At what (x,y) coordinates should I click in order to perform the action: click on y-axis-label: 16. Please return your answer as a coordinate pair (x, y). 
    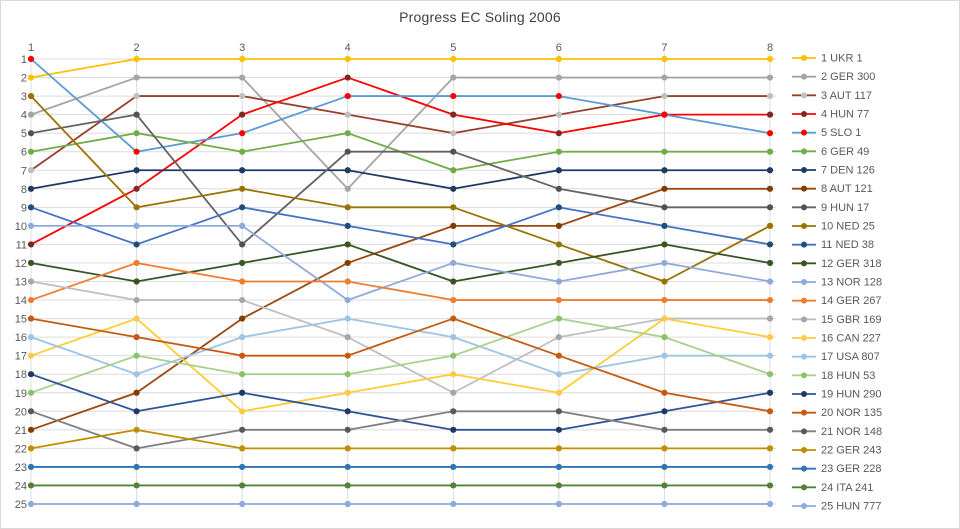
    Looking at the image, I should click on (21, 338).